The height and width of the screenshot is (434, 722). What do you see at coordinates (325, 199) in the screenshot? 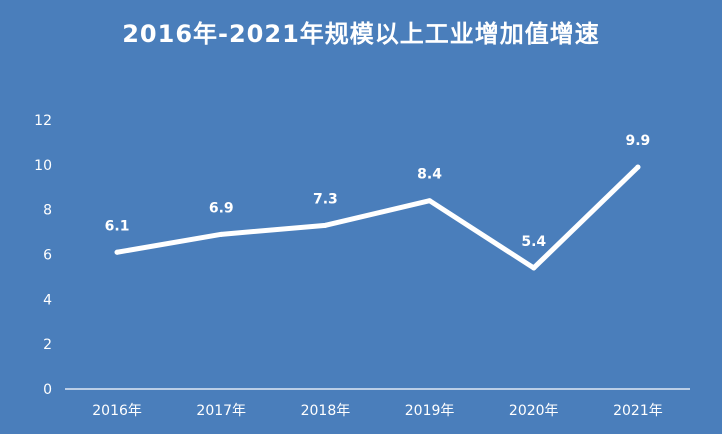
I see `data-label: 7.3` at bounding box center [325, 199].